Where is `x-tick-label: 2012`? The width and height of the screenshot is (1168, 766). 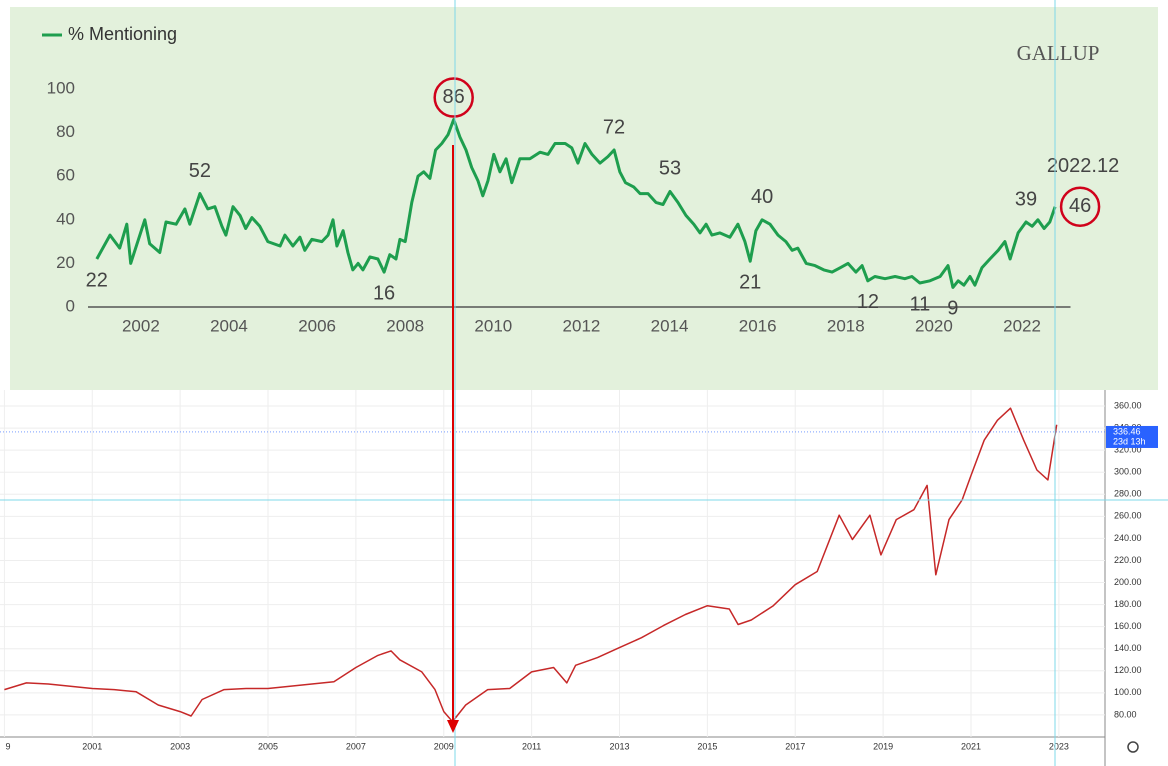
x-tick-label: 2012 is located at coordinates (582, 325).